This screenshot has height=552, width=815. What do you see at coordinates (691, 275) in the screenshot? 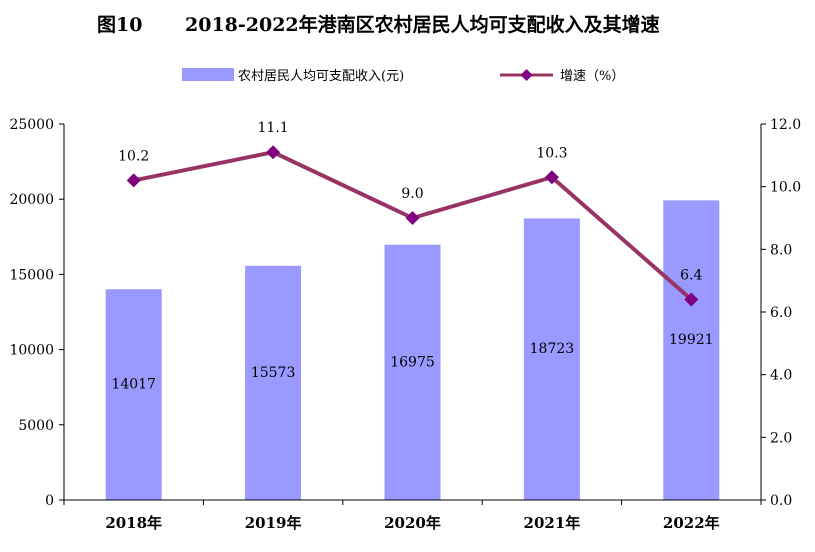
I see `growth-data-label: 6.4` at bounding box center [691, 275].